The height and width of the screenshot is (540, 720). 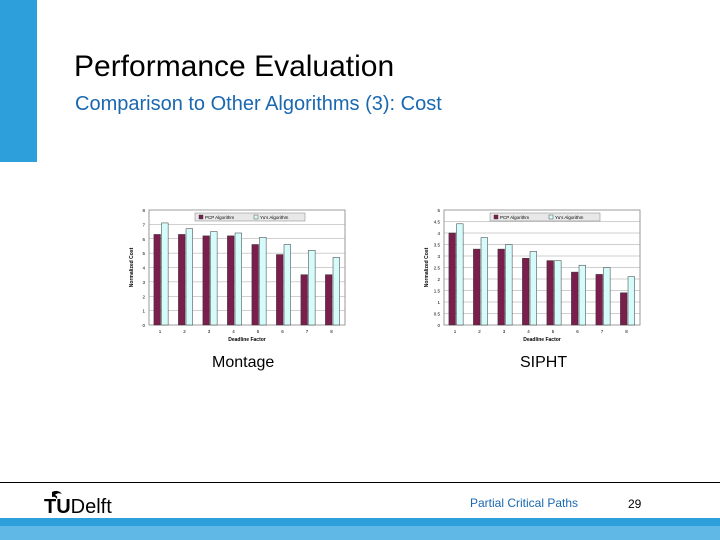 What do you see at coordinates (57, 507) in the screenshot?
I see `logo-tu: TU` at bounding box center [57, 507].